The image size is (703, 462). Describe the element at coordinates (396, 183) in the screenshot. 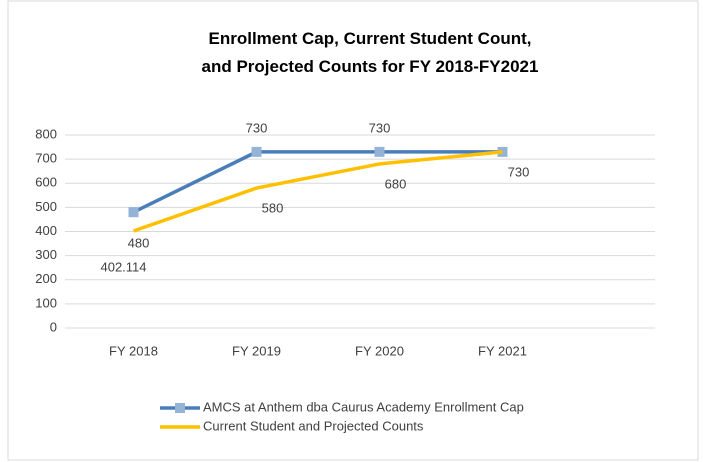

I see `data-label: 680` at that location.